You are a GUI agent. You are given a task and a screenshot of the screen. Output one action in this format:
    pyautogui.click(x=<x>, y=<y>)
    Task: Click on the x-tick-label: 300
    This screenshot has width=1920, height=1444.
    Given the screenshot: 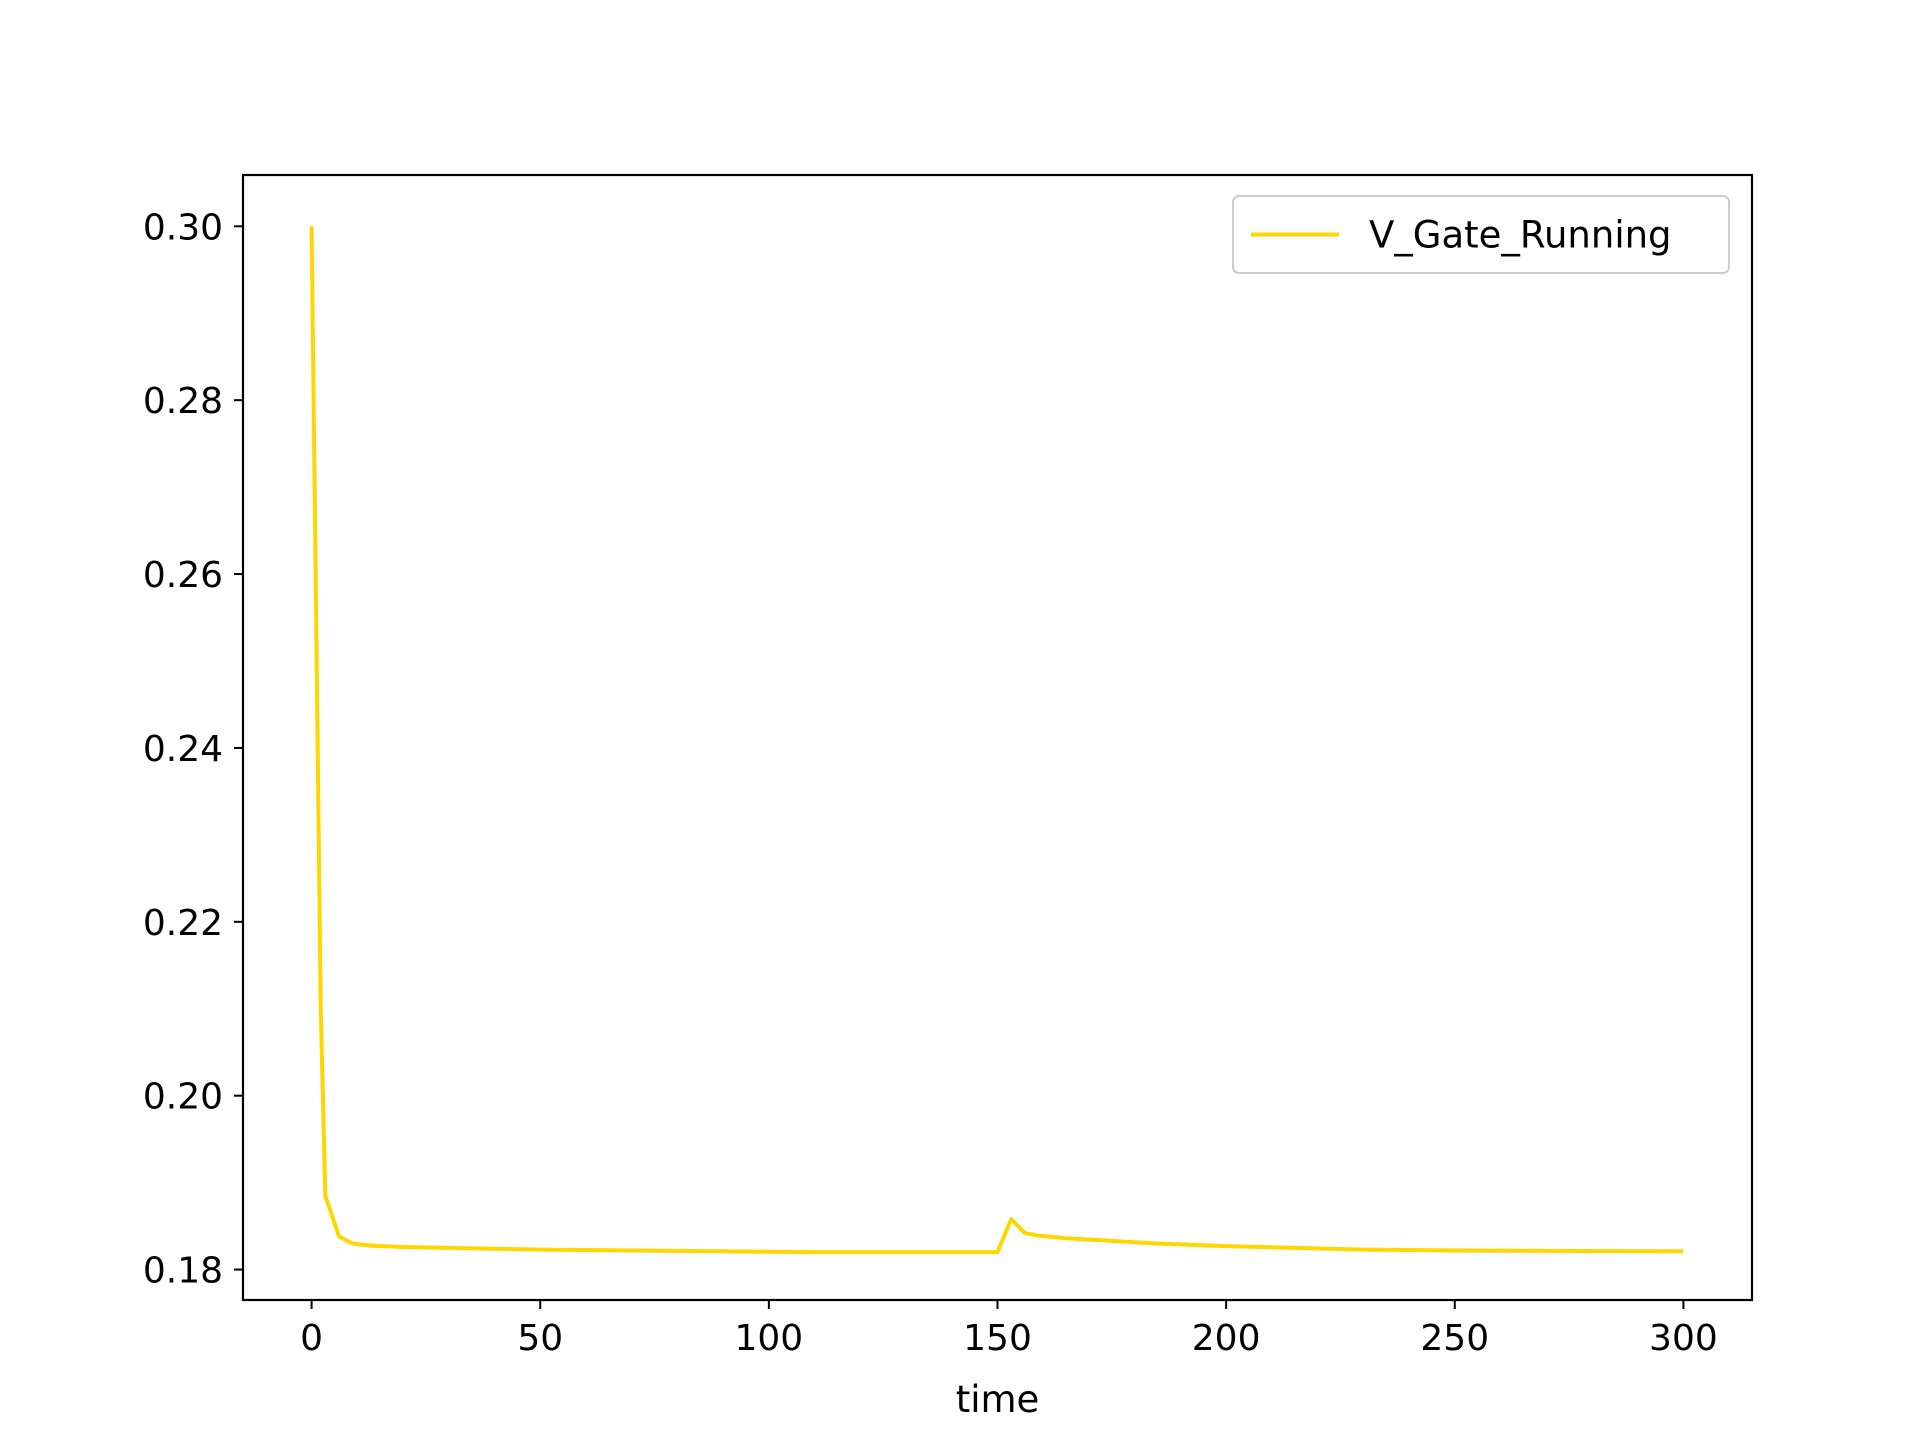 What is the action you would take?
    pyautogui.click(x=1683, y=1338)
    